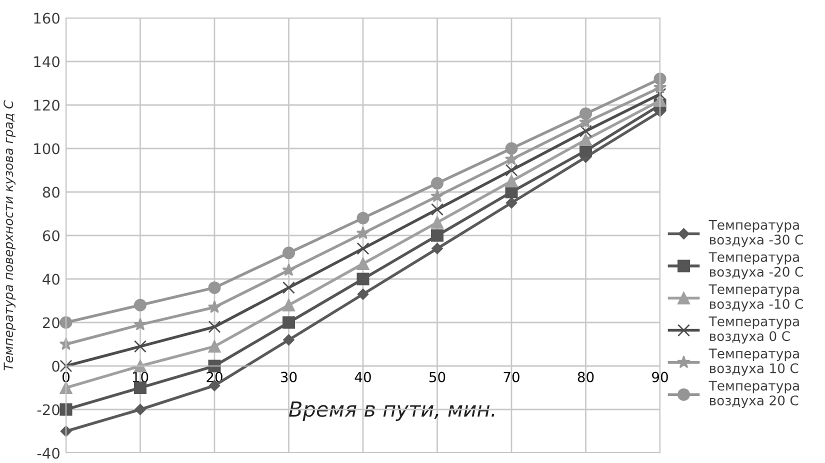 Image resolution: width=825 pixels, height=463 pixels. I want to click on y-tick-label: 140, so click(47, 62).